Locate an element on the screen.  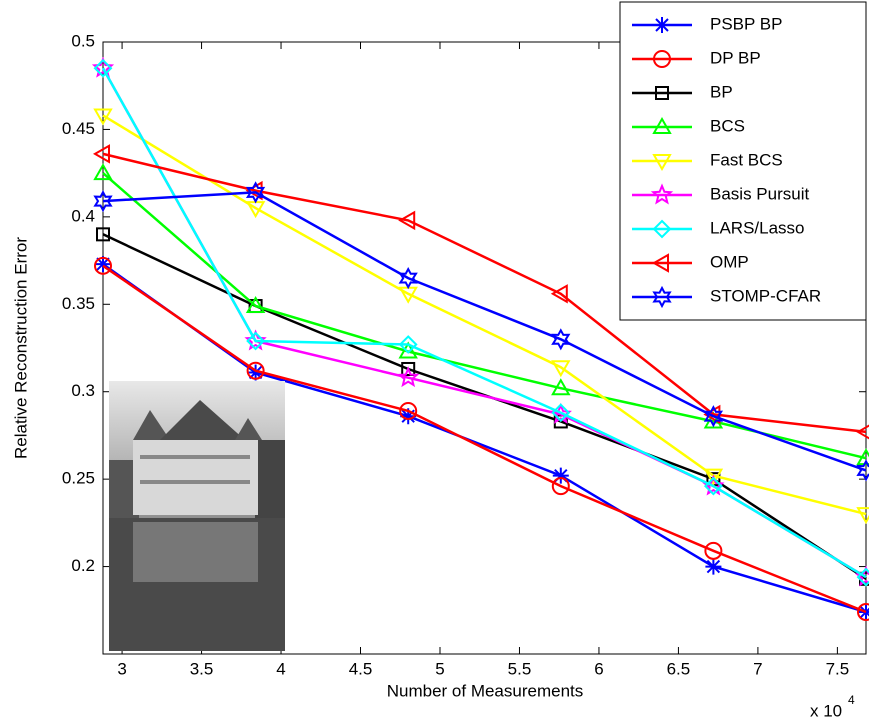
x-tick-label: 4 is located at coordinates (280, 668).